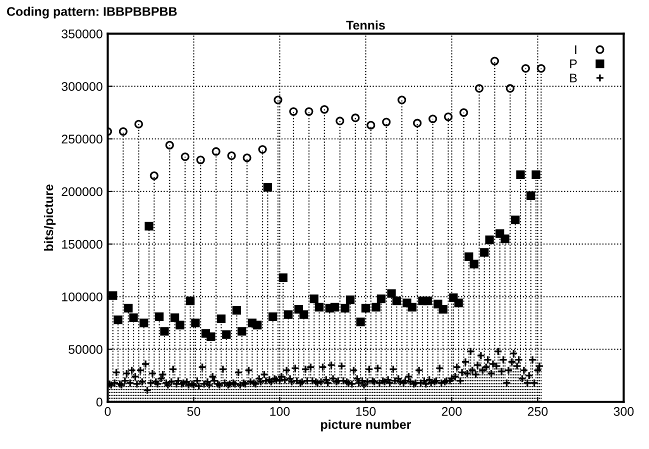 Image resolution: width=649 pixels, height=449 pixels. What do you see at coordinates (366, 426) in the screenshot?
I see `x-axis-title: picture number` at bounding box center [366, 426].